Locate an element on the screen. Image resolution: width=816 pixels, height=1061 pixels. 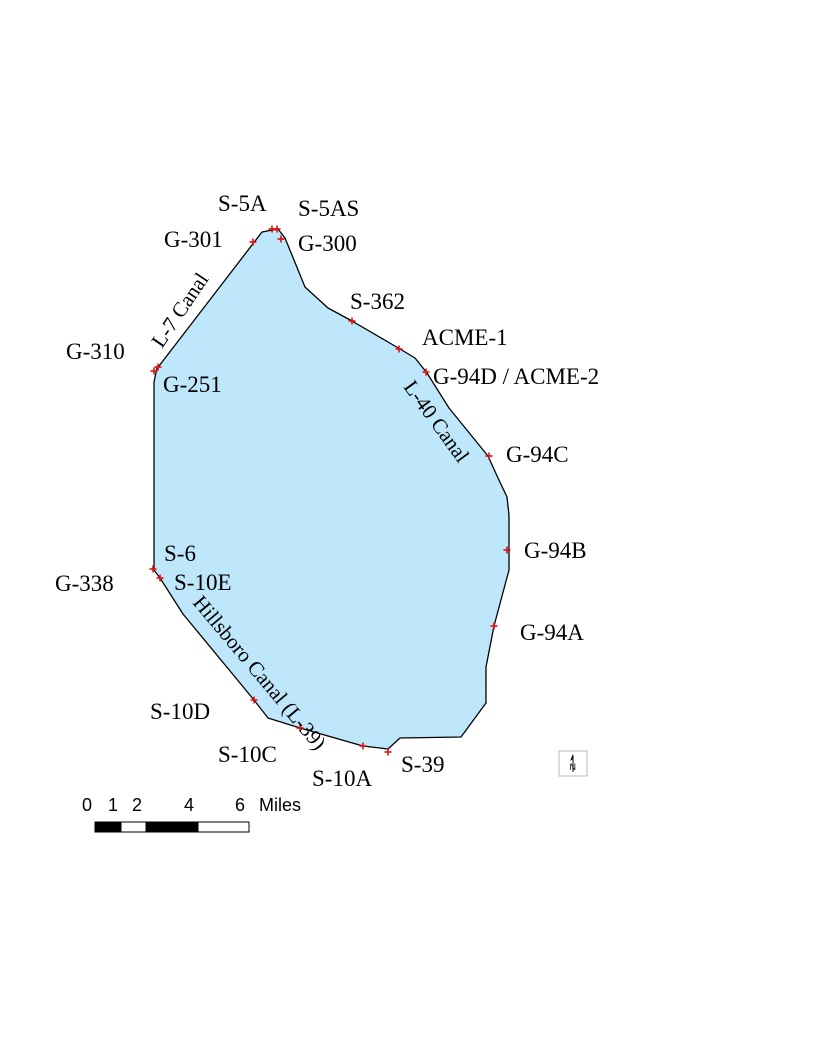
station-marker-s-10e is located at coordinates (160, 578).